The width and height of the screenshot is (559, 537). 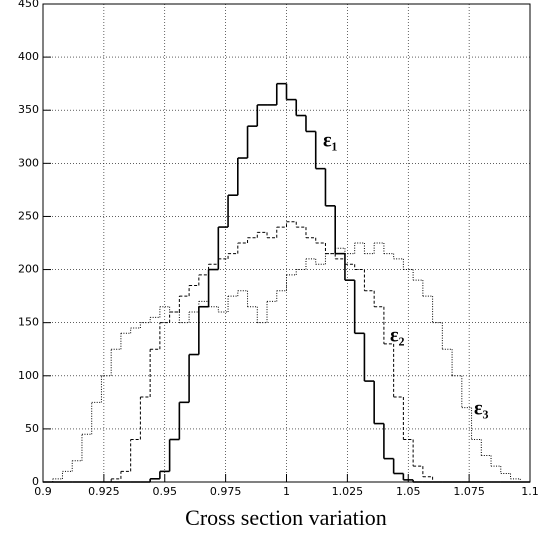 I want to click on x-tick-label: 0.925, so click(x=104, y=491).